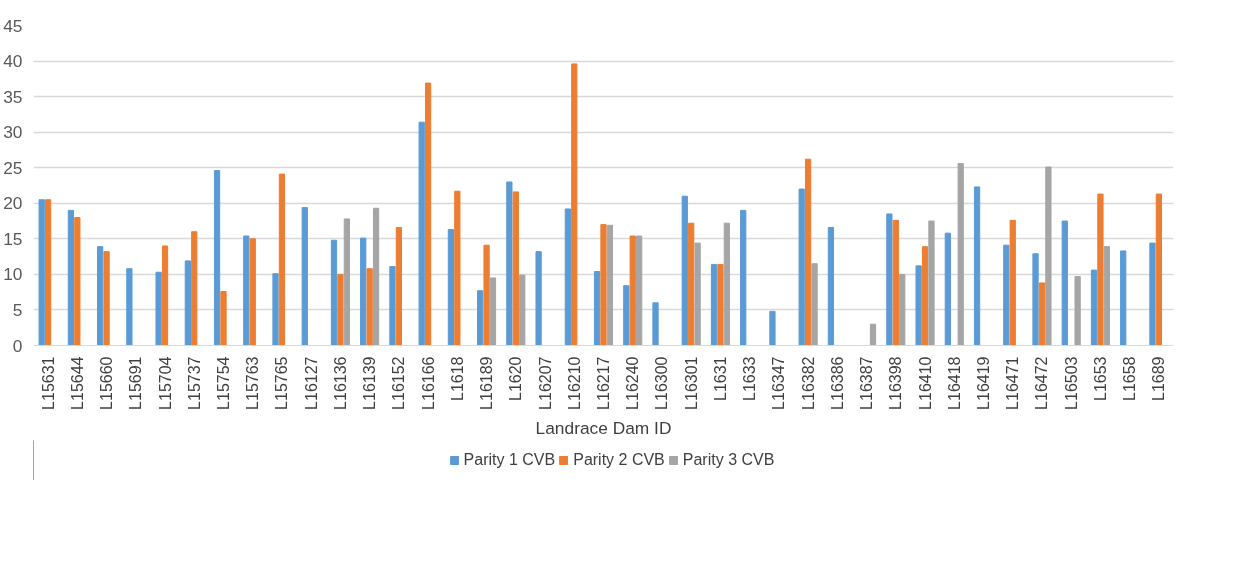  Describe the element at coordinates (1130, 378) in the screenshot. I see `x-tick-label: L1658` at that location.